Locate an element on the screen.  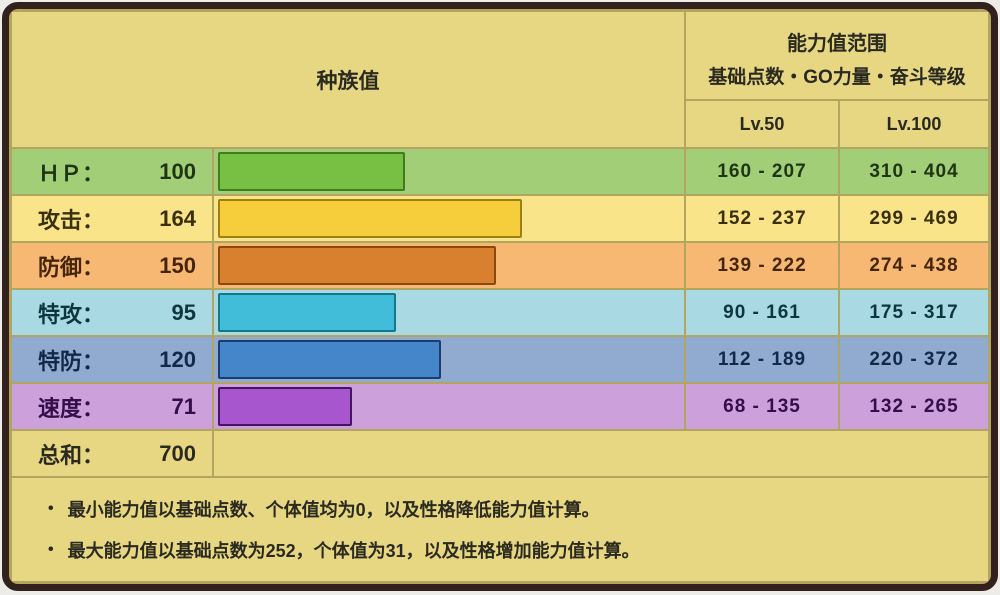
range-header-section: 能力值范围 基础点数・GO力量・奋斗等级 Lv.50 Lv.100 is located at coordinates (837, 79).